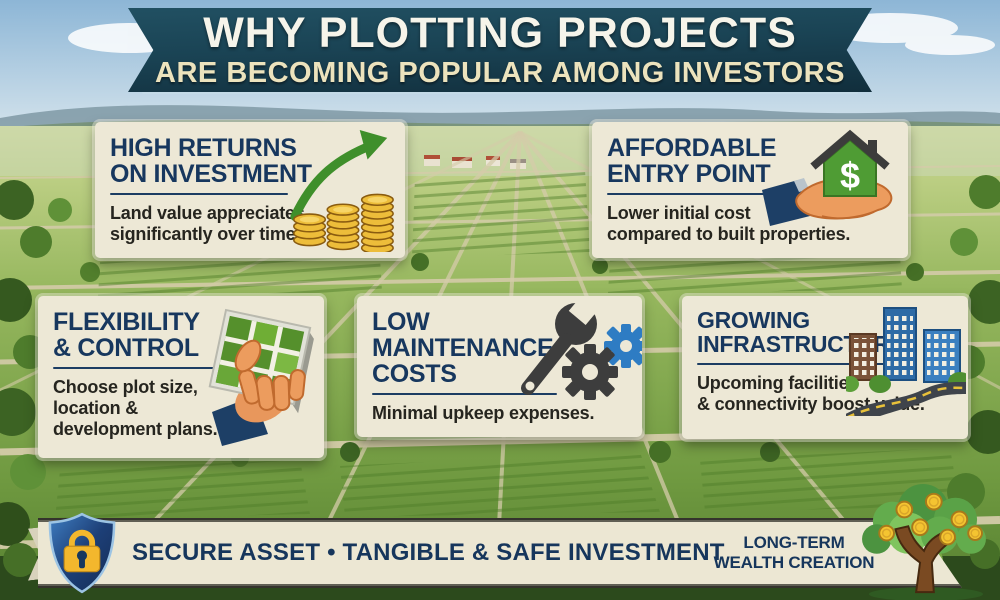 The image size is (1000, 600). I want to click on hand-plot-map-icon, so click(261, 377).